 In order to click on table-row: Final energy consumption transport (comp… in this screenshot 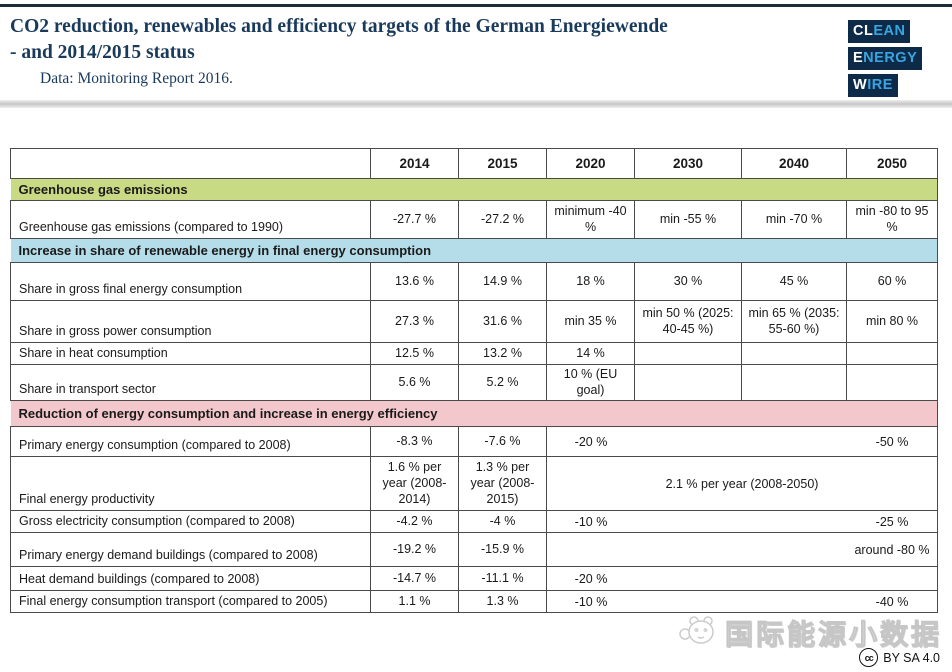, I will do `click(474, 602)`.